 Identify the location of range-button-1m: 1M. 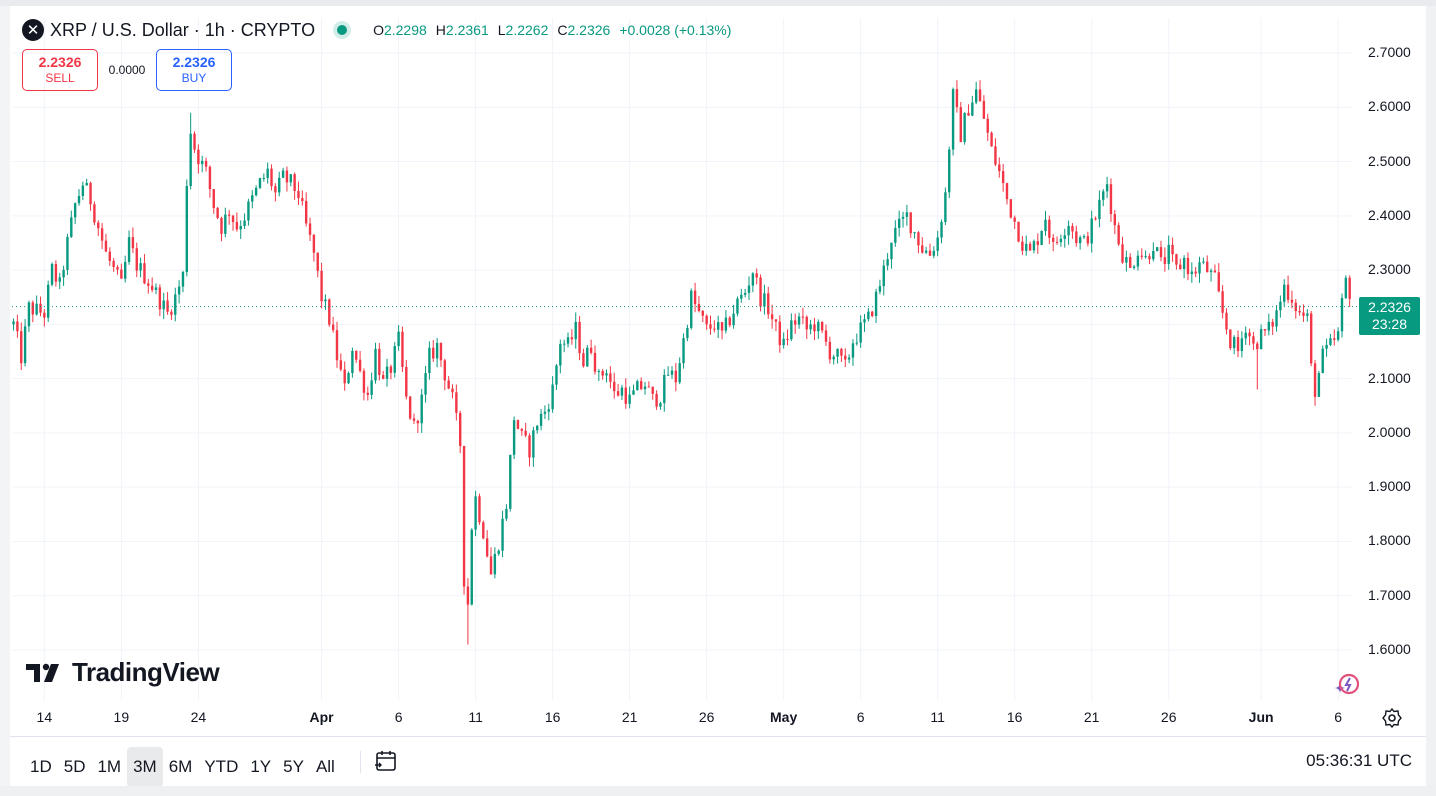
(109, 766).